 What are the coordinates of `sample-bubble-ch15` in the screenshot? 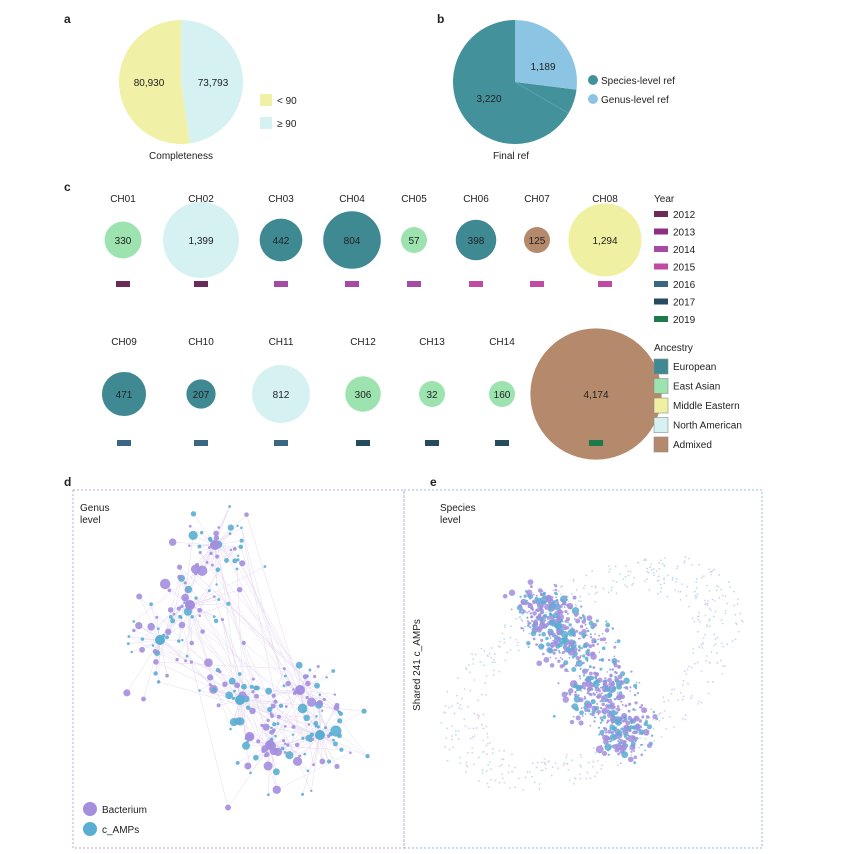 It's located at (596, 394).